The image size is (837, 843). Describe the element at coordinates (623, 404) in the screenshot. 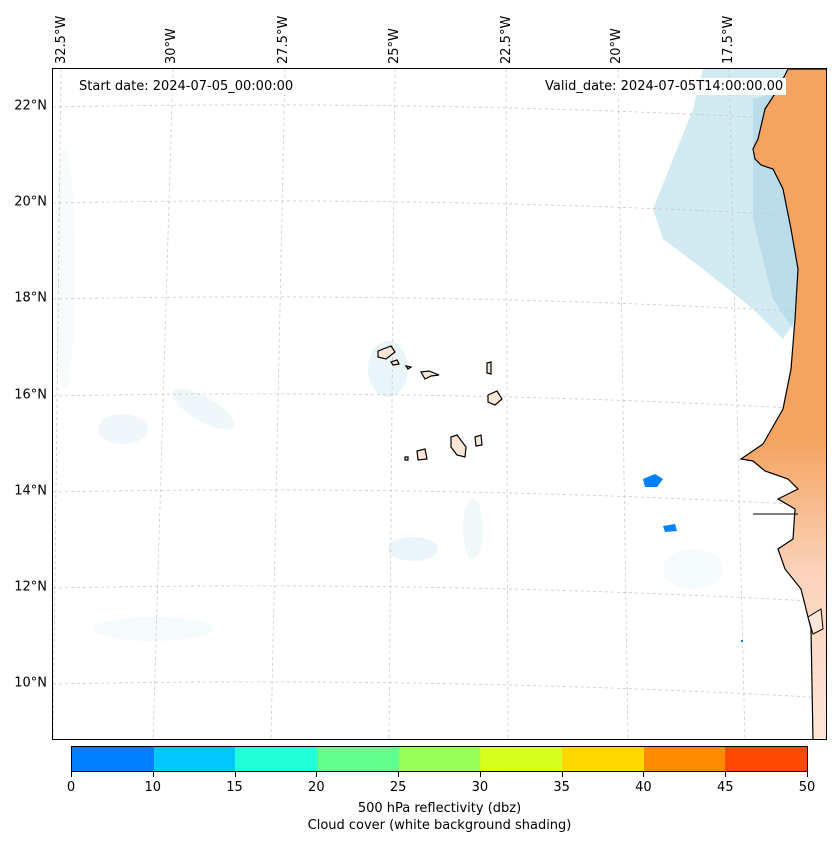

I see `meridian-20w` at that location.